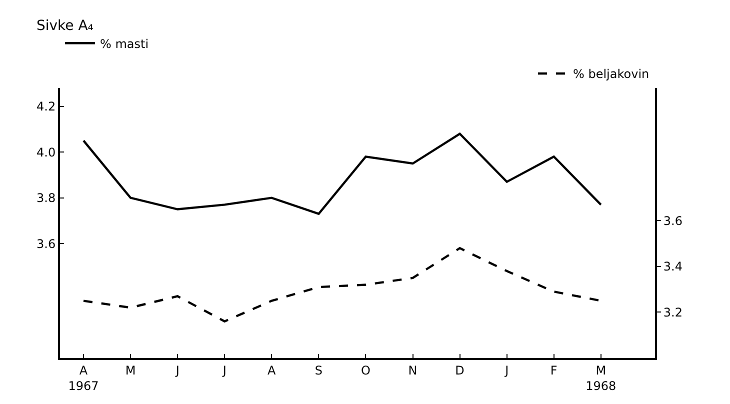 Image resolution: width=730 pixels, height=404 pixels. Describe the element at coordinates (601, 378) in the screenshot. I see `x-tick-label: M 1968` at that location.